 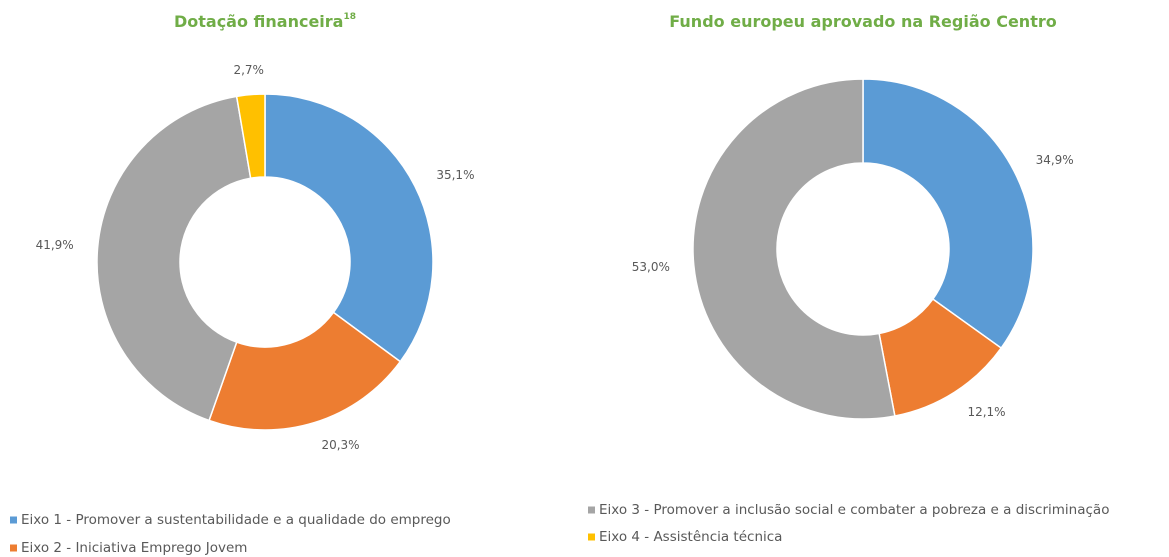 I want to click on data-label: 34,9%, so click(x=1055, y=160).